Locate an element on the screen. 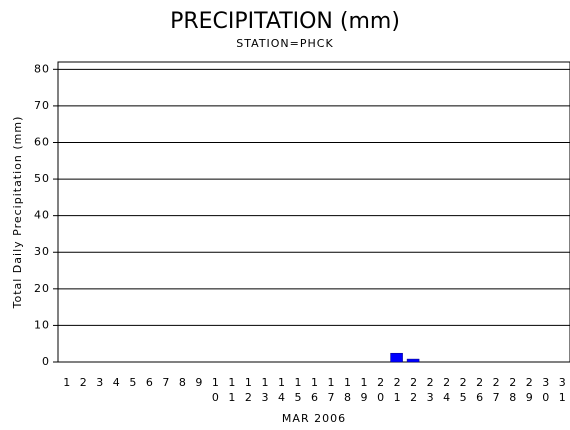 Image resolution: width=570 pixels, height=430 pixels. x-tick-label: 26 is located at coordinates (479, 391).